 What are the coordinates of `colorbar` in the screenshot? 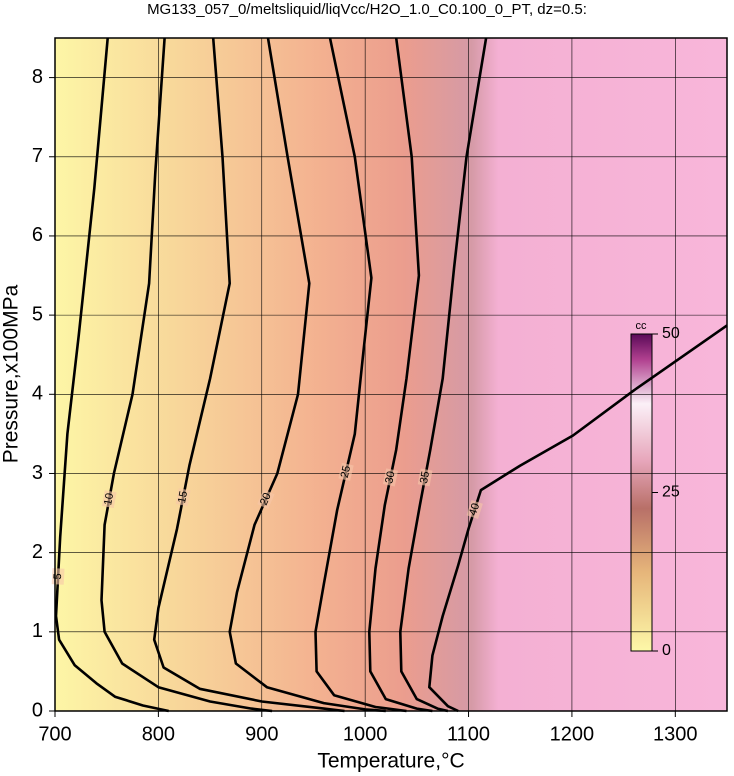 It's located at (641, 492).